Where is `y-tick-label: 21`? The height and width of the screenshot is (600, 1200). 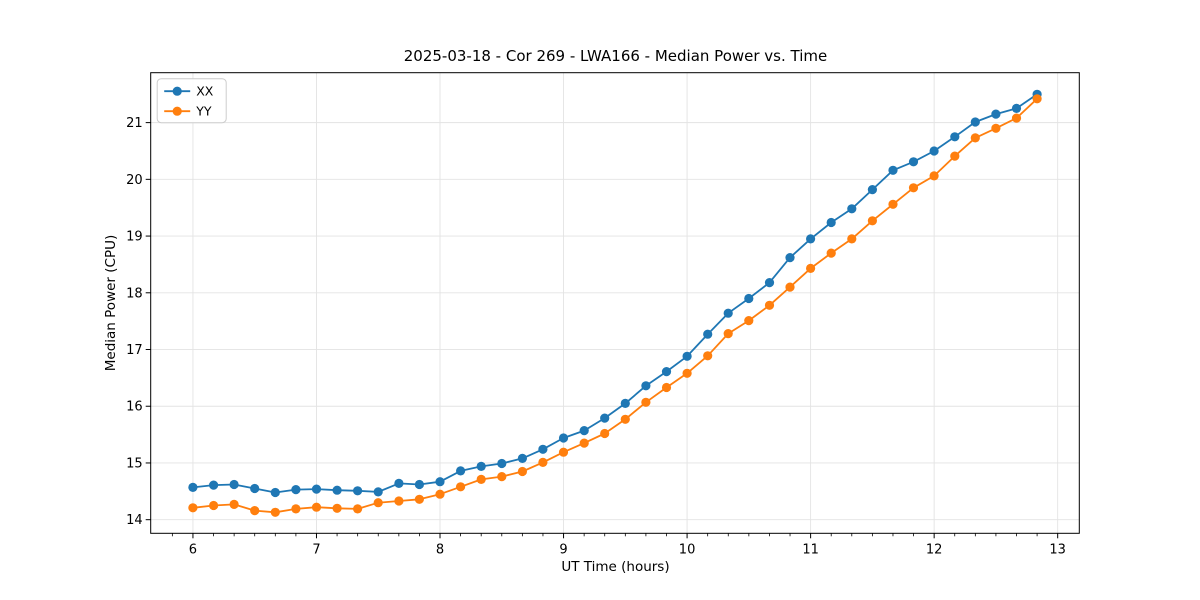
y-tick-label: 21 is located at coordinates (134, 123).